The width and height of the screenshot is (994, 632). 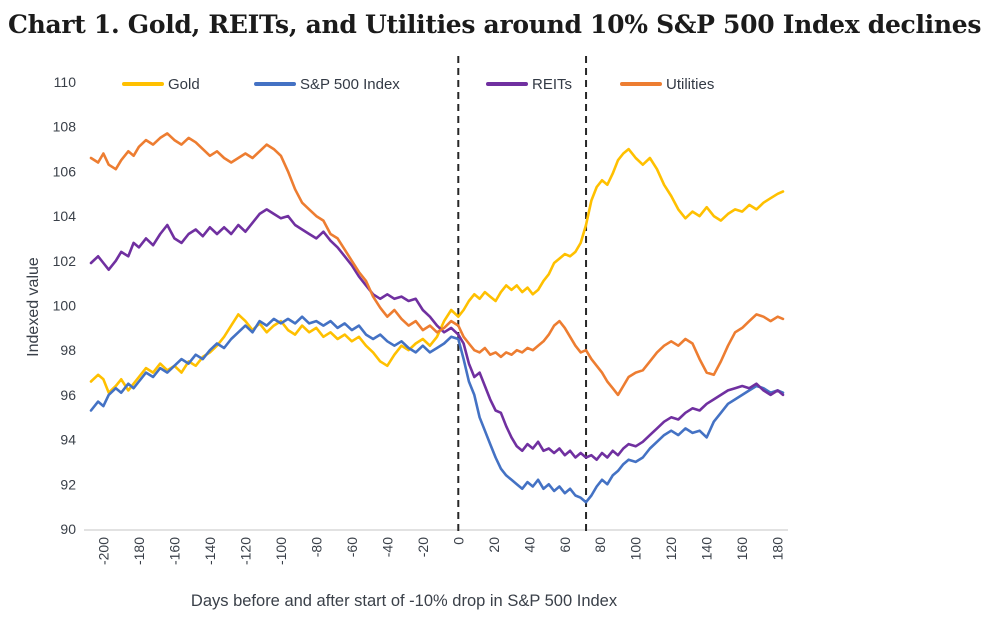 What do you see at coordinates (350, 84) in the screenshot?
I see `legend-label: S&P 500 Index` at bounding box center [350, 84].